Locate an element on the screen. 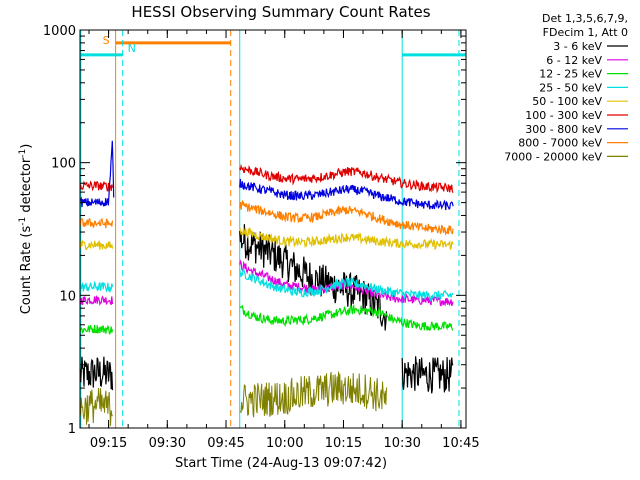  legend-label: 3 - 6 keV is located at coordinates (577, 46).